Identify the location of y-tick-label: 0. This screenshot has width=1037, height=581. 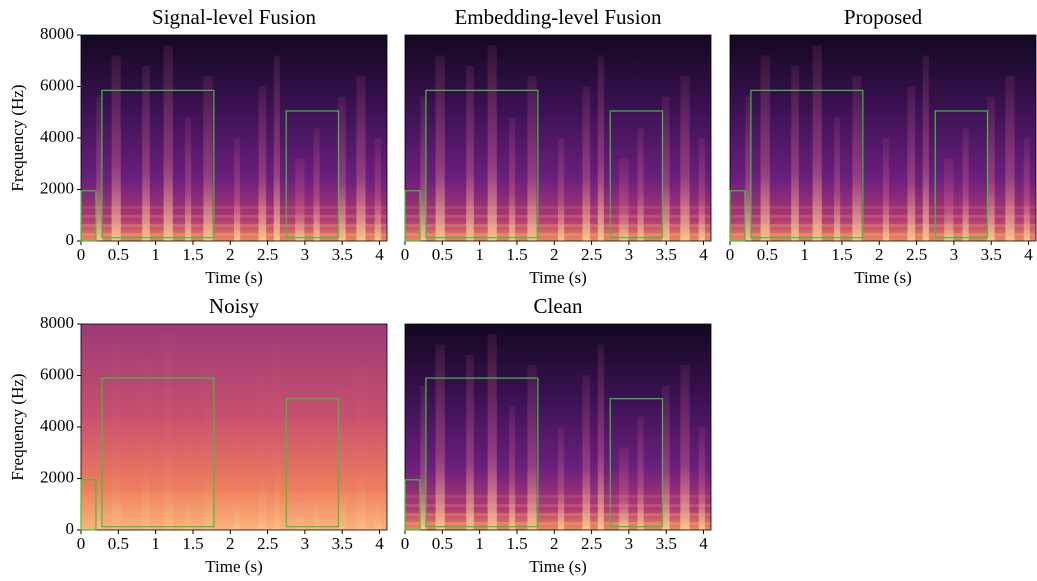
(70, 239).